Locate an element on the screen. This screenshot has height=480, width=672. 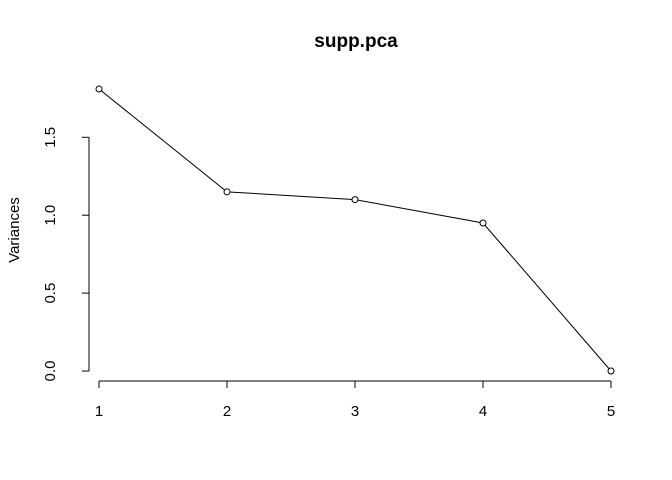
x-tick-label: 4 is located at coordinates (483, 411).